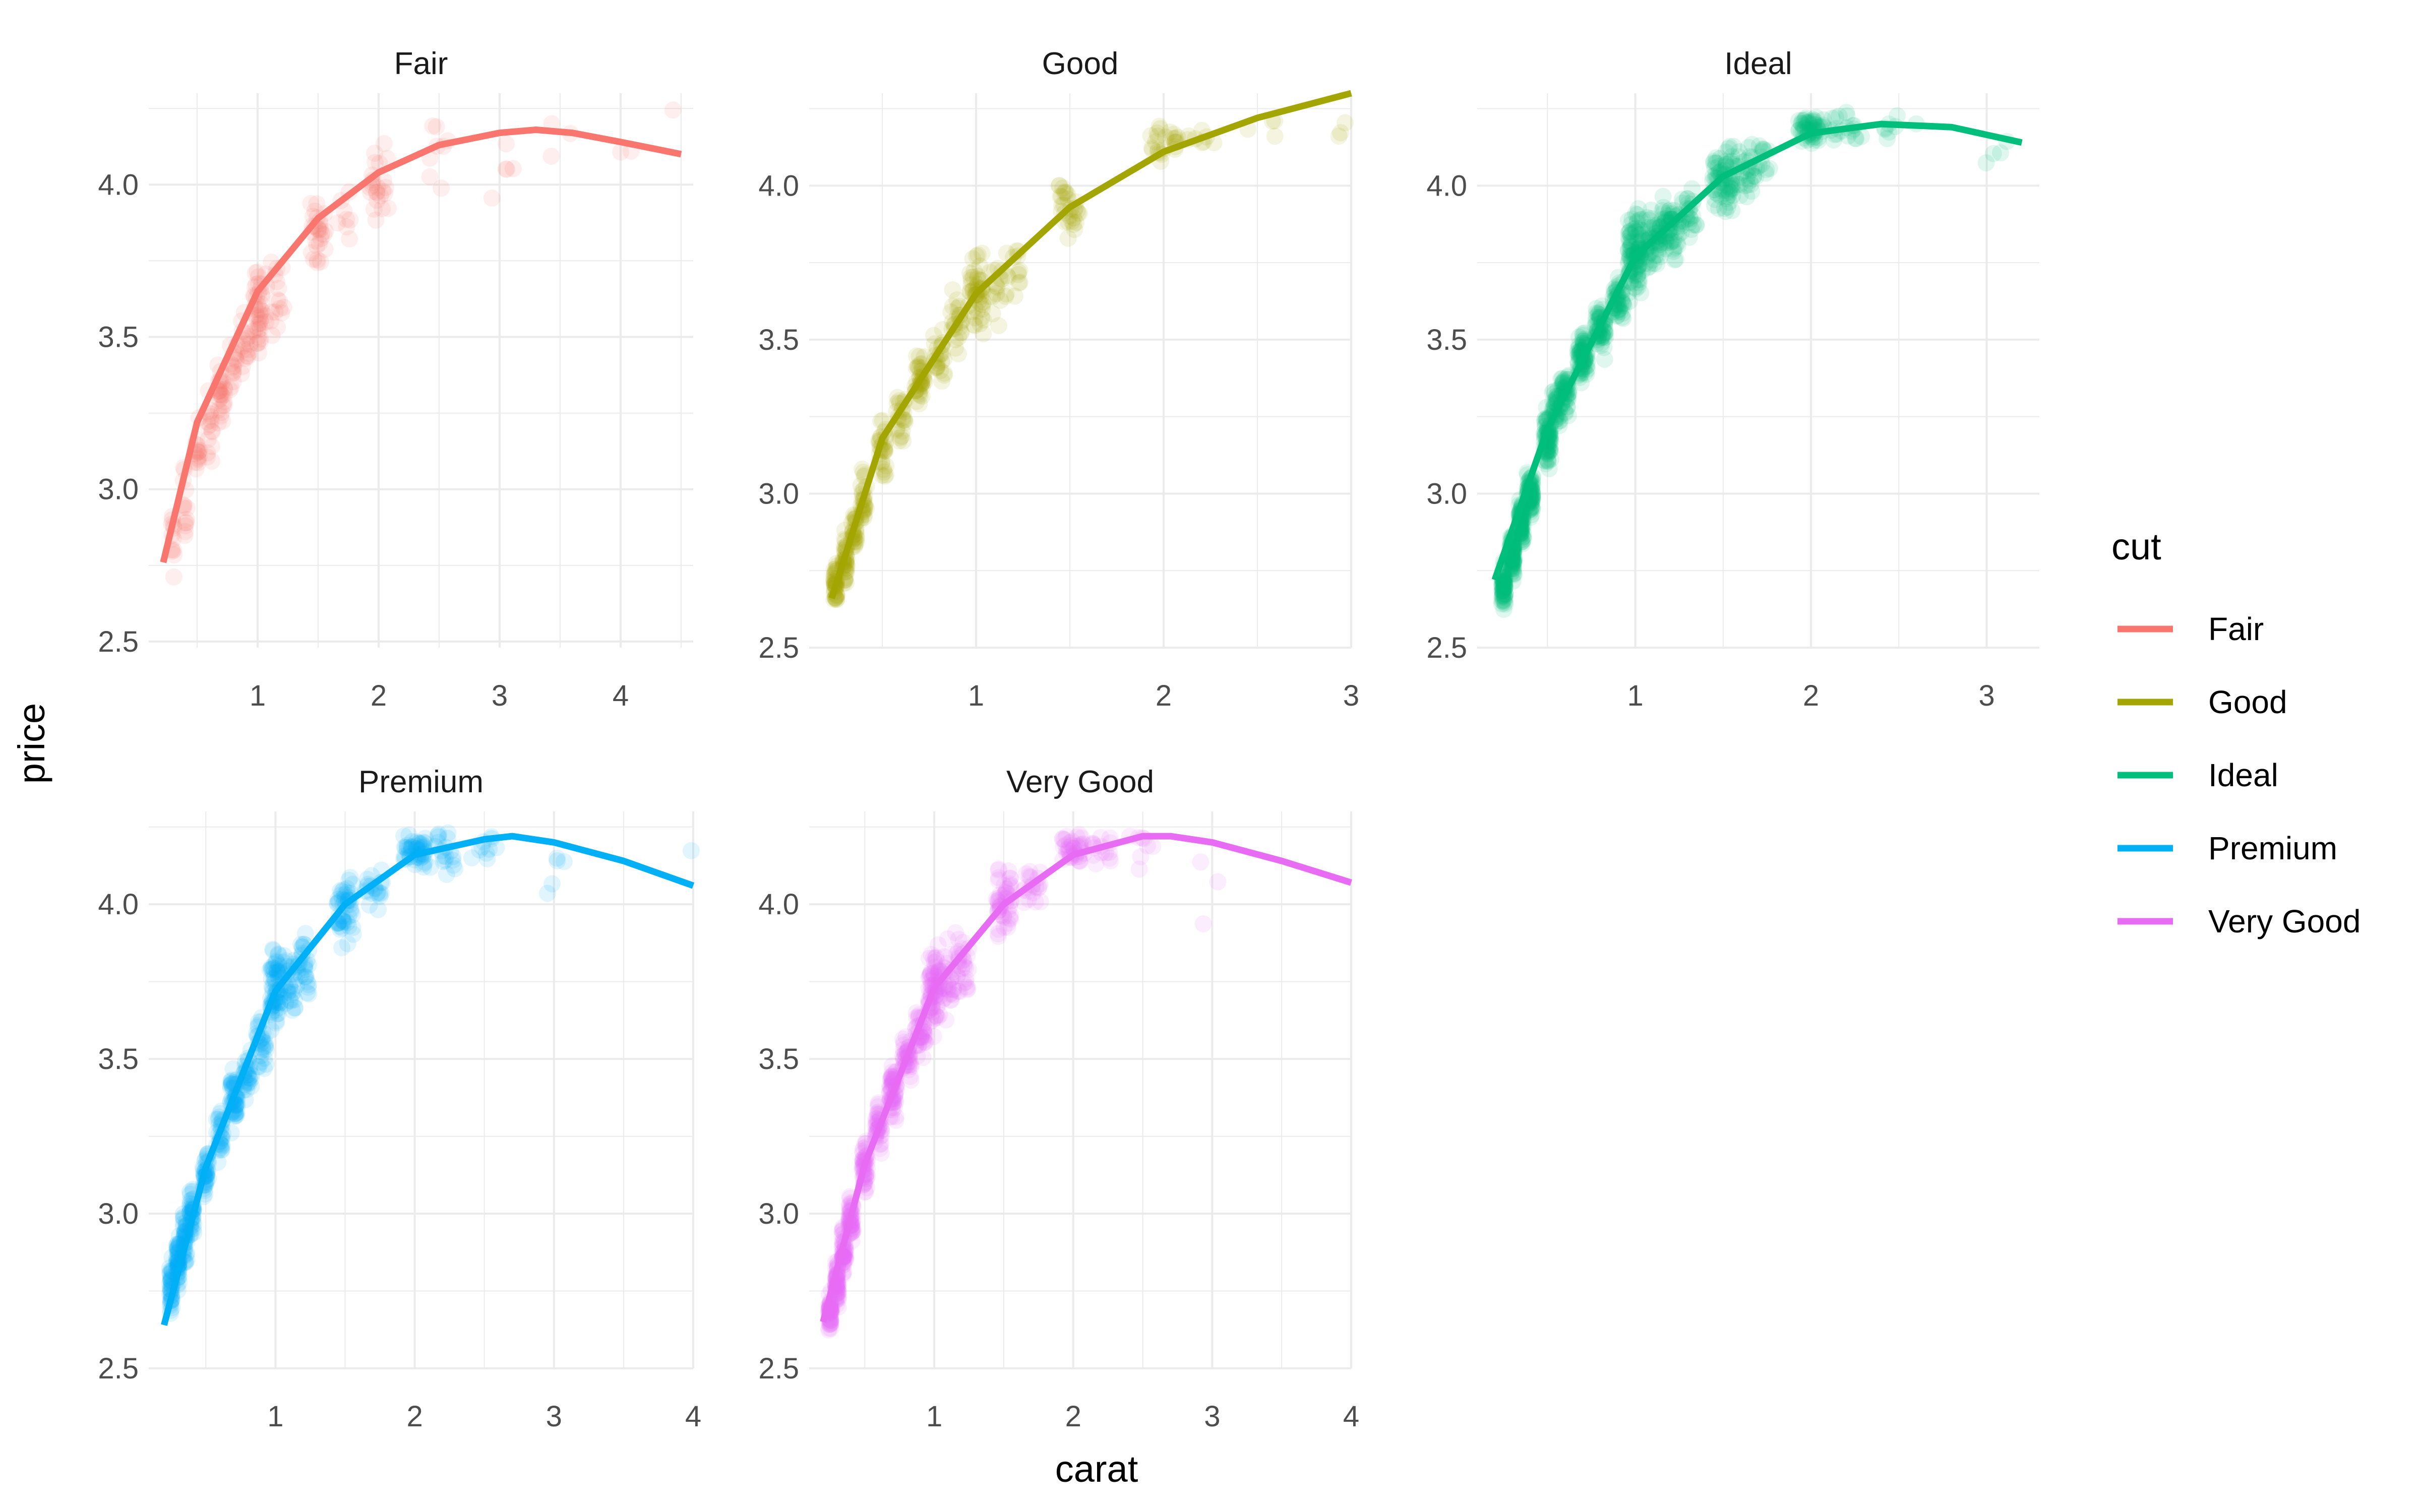  What do you see at coordinates (1080, 63) in the screenshot?
I see `facet-title: Good` at bounding box center [1080, 63].